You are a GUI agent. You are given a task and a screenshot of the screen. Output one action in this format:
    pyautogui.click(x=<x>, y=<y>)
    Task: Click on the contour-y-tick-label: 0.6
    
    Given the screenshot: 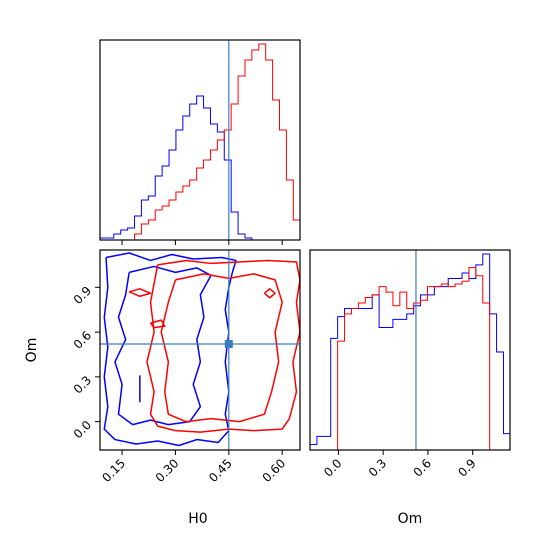 What is the action you would take?
    pyautogui.click(x=82, y=339)
    